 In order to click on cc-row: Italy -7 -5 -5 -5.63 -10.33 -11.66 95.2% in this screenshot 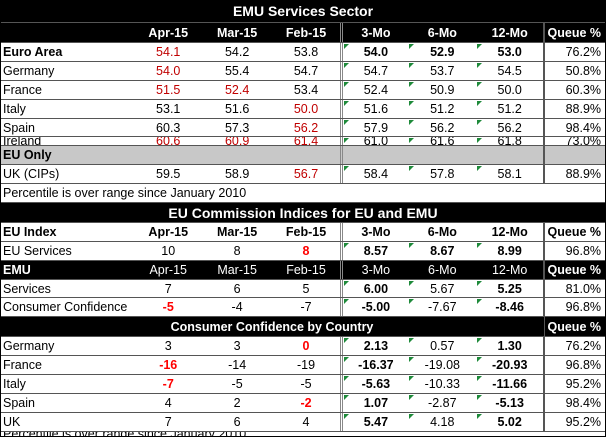, I will do `click(303, 384)`.